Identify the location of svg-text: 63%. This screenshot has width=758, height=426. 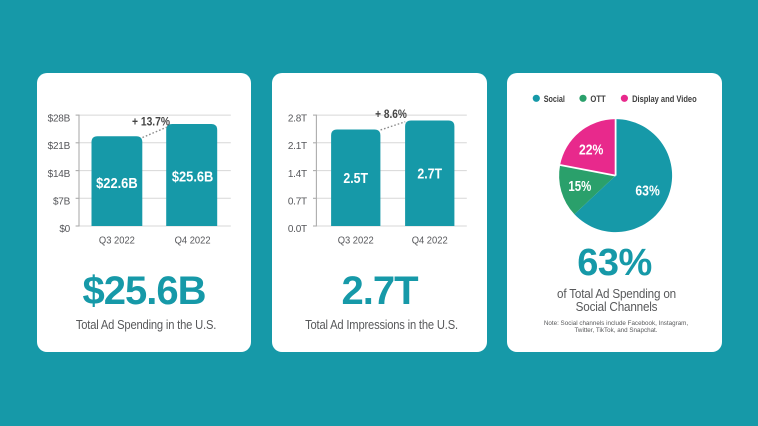
(647, 192).